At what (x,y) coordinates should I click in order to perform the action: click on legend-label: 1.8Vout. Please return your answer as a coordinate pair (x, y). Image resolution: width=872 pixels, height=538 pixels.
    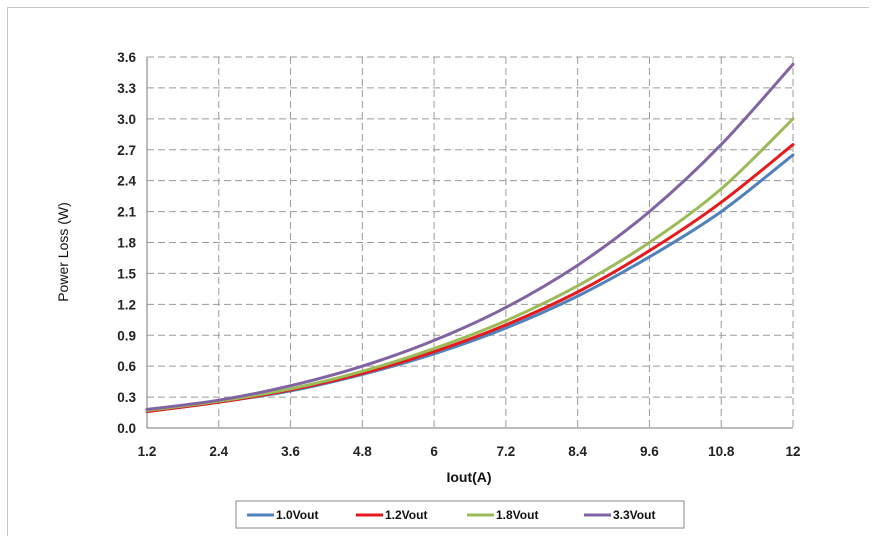
    Looking at the image, I should click on (517, 515).